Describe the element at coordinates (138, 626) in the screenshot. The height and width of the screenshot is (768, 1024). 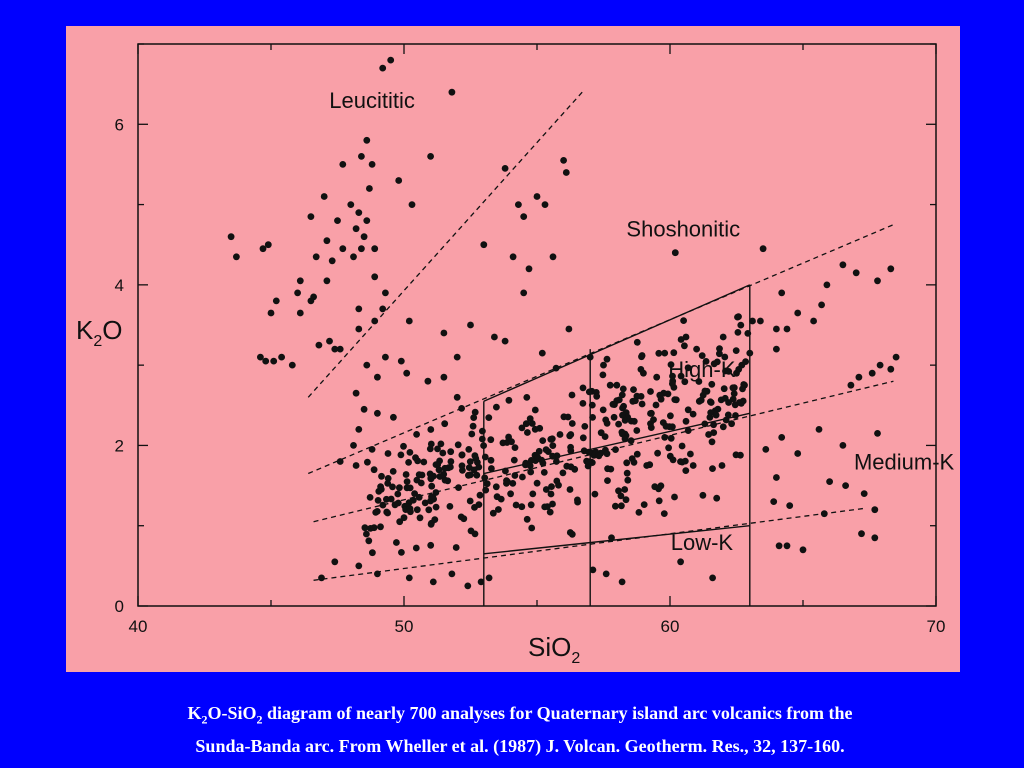
I see `x-tick-label: 40` at that location.